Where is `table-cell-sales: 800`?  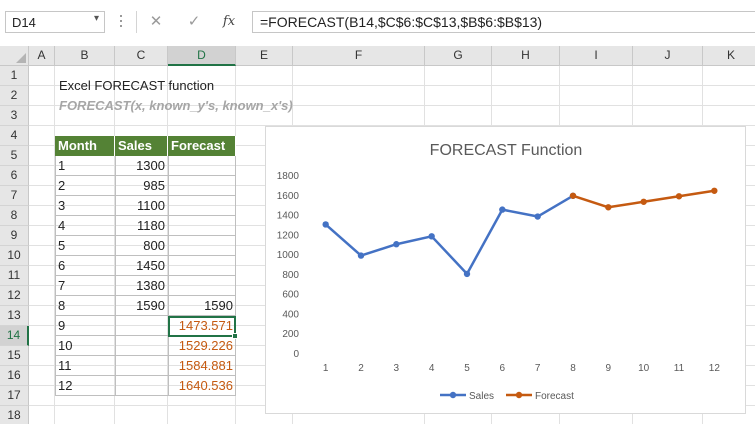
table-cell-sales: 800 is located at coordinates (154, 245).